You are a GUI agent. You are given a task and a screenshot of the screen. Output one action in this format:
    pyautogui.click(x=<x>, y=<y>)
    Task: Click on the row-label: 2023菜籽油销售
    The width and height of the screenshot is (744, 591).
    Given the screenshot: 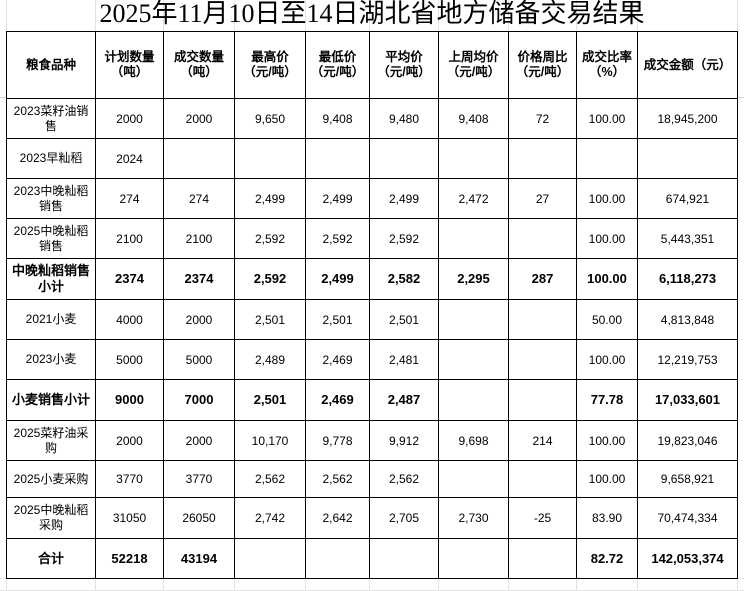 What is the action you would take?
    pyautogui.click(x=51, y=118)
    